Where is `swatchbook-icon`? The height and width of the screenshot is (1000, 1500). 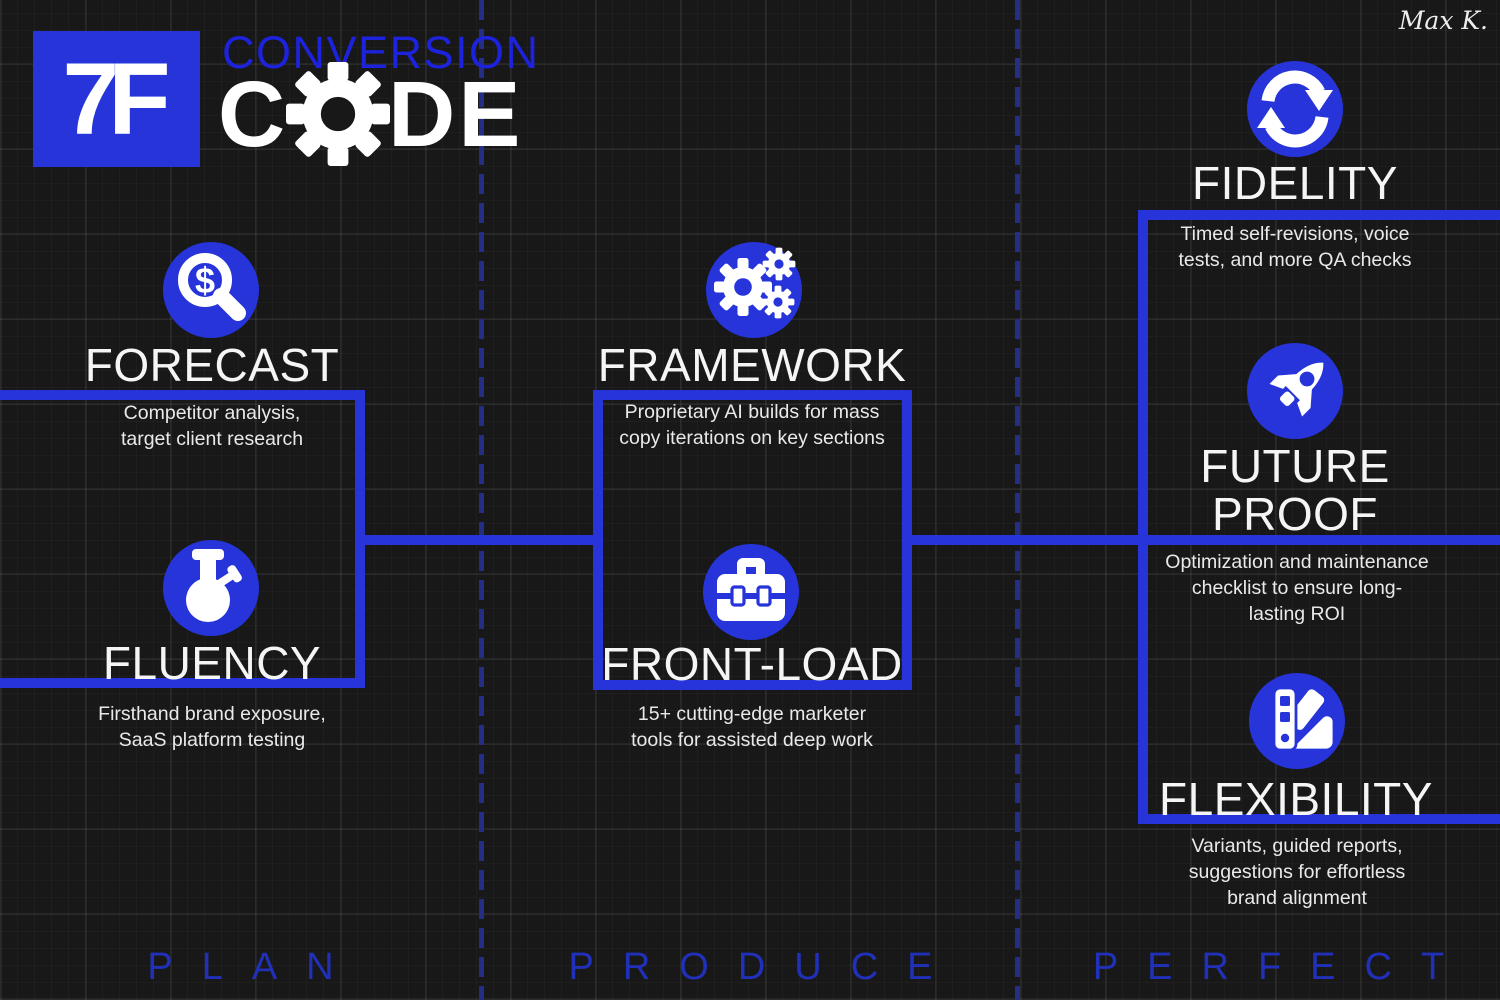
swatchbook-icon is located at coordinates (1304, 719).